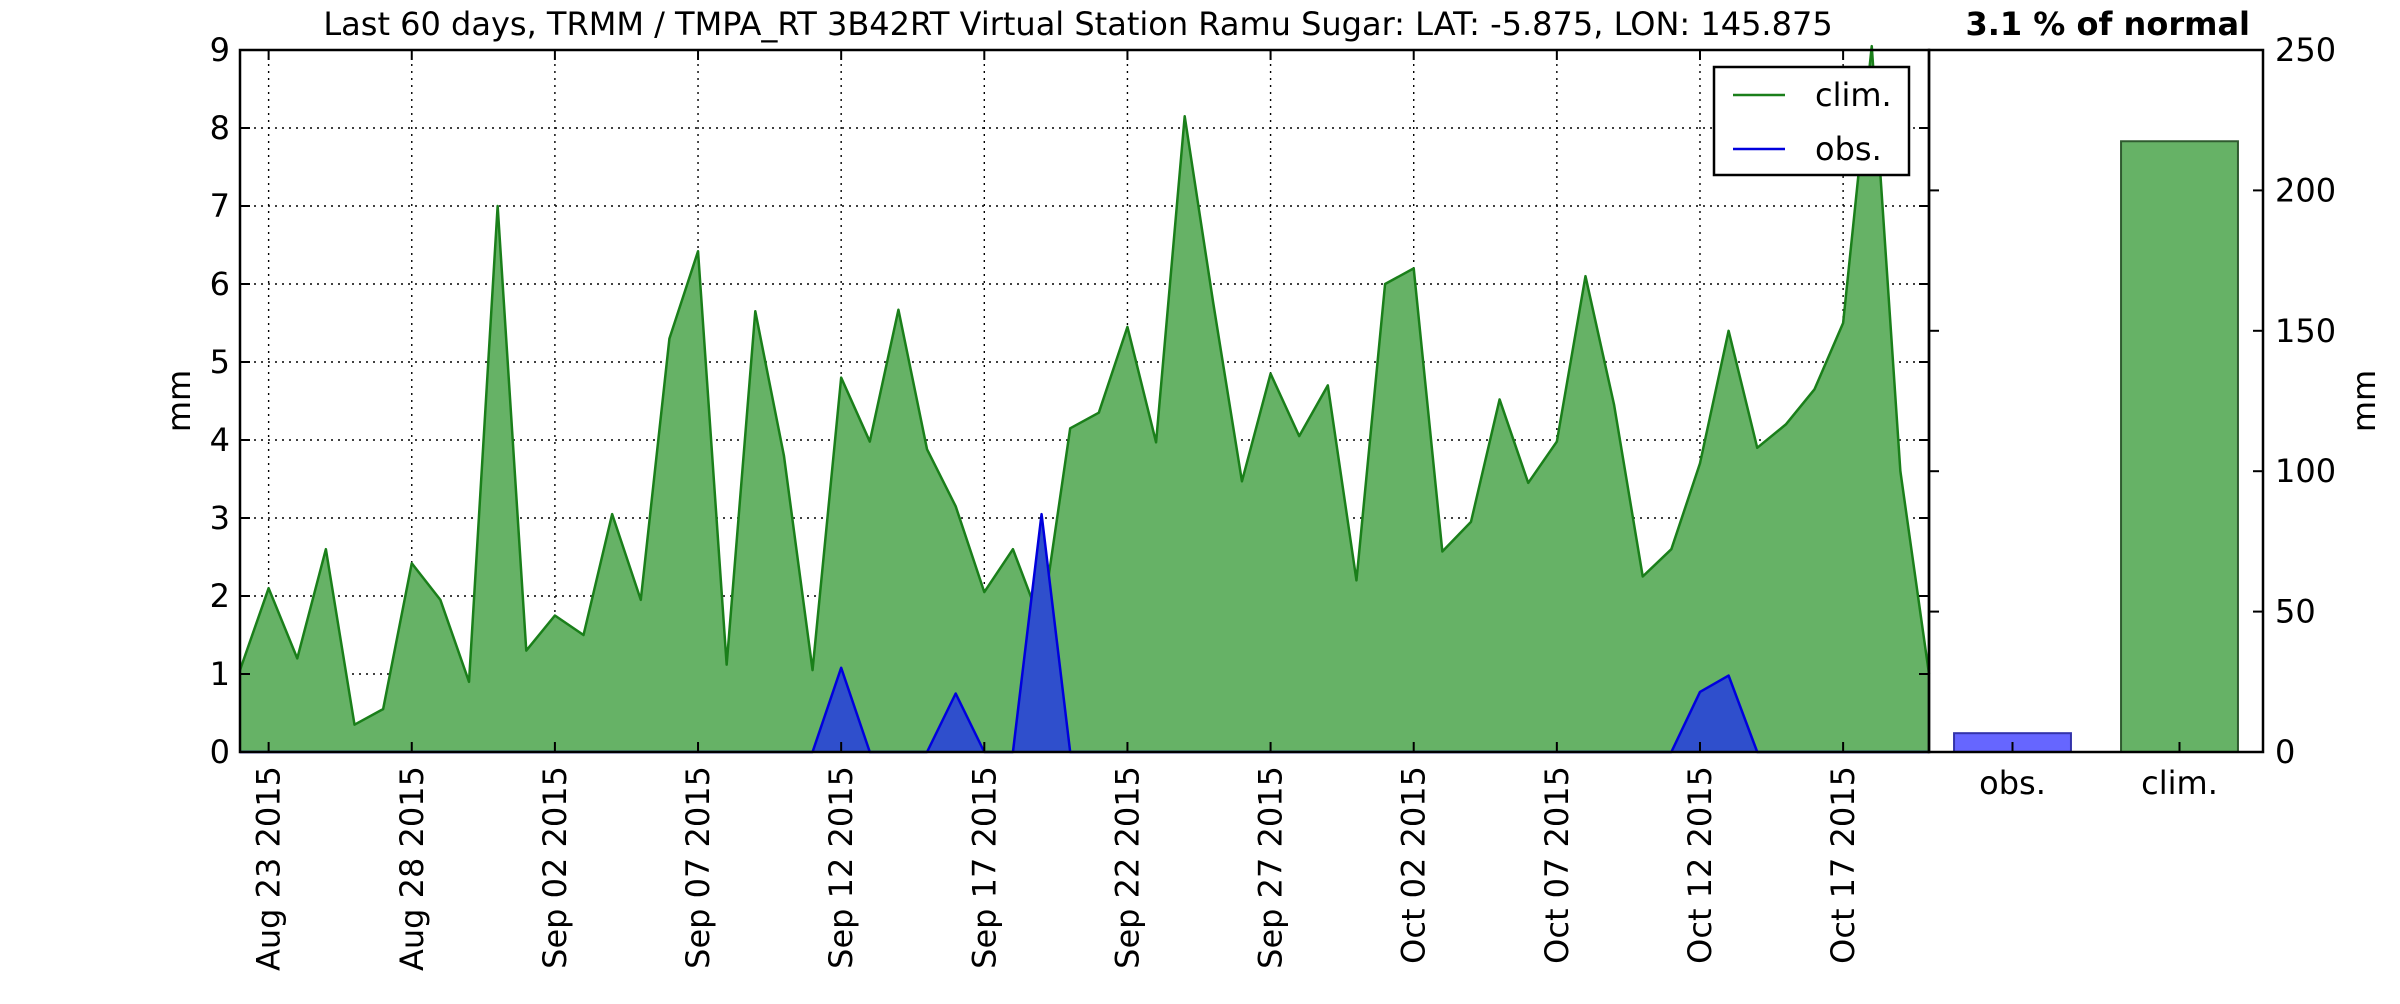  Describe the element at coordinates (220, 50) in the screenshot. I see `y-tick-label: 9` at that location.